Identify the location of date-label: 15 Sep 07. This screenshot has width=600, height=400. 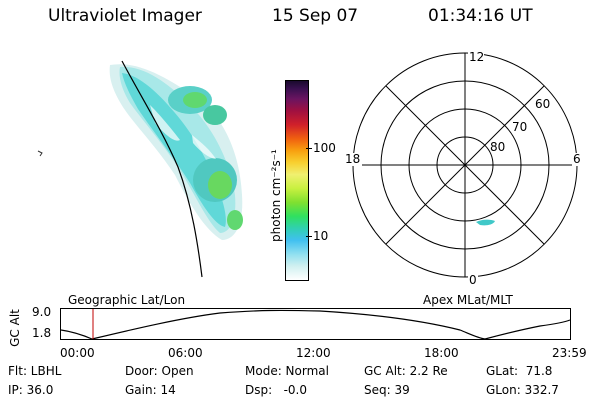
(315, 16).